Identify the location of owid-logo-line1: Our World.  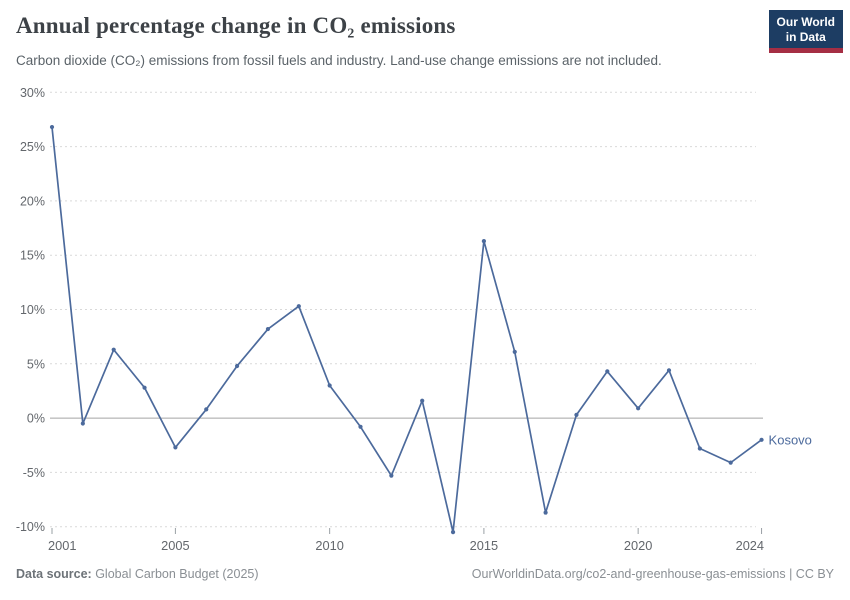
(805, 22).